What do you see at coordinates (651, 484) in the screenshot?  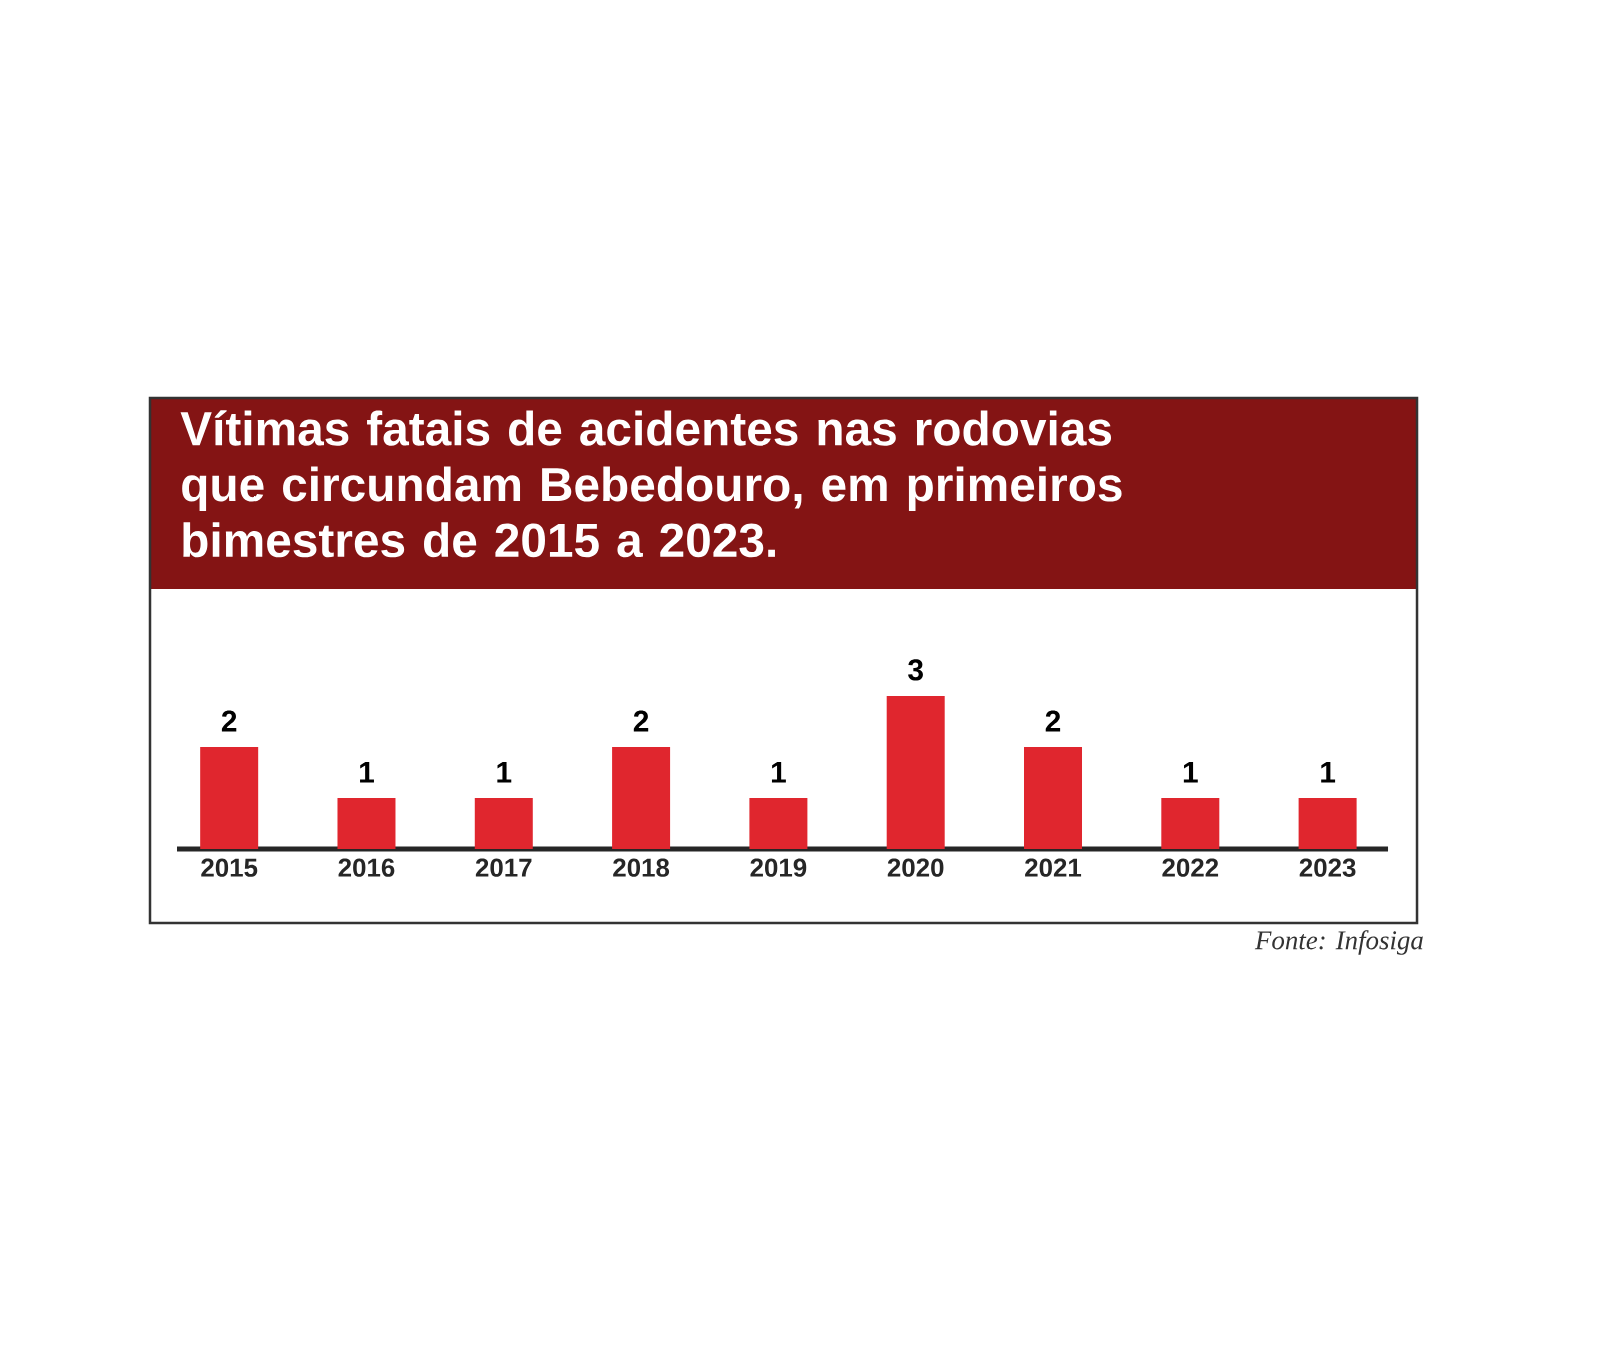 I see `chart-title: Vítimas fatais de acidentes nas rodovias que circundam Bebedouro, em primeiros bimestres de 2015 a 2023.` at bounding box center [651, 484].